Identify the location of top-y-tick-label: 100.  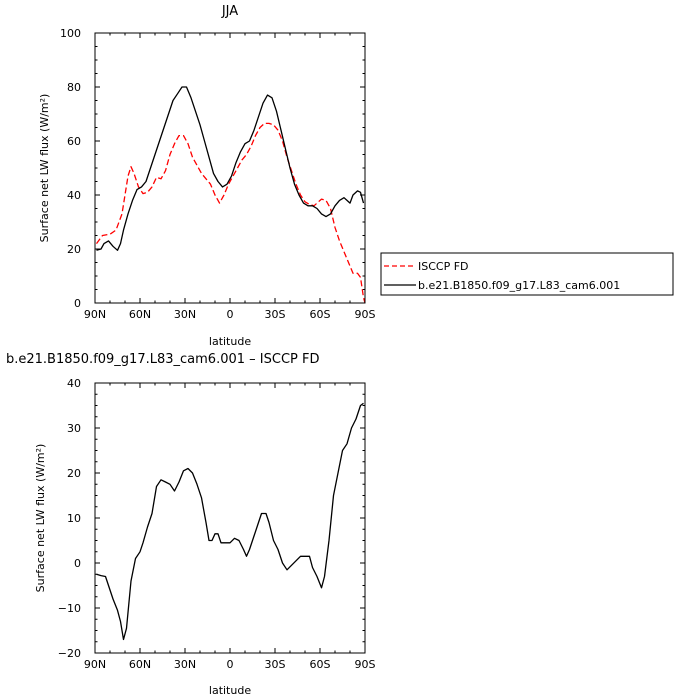
(70, 33).